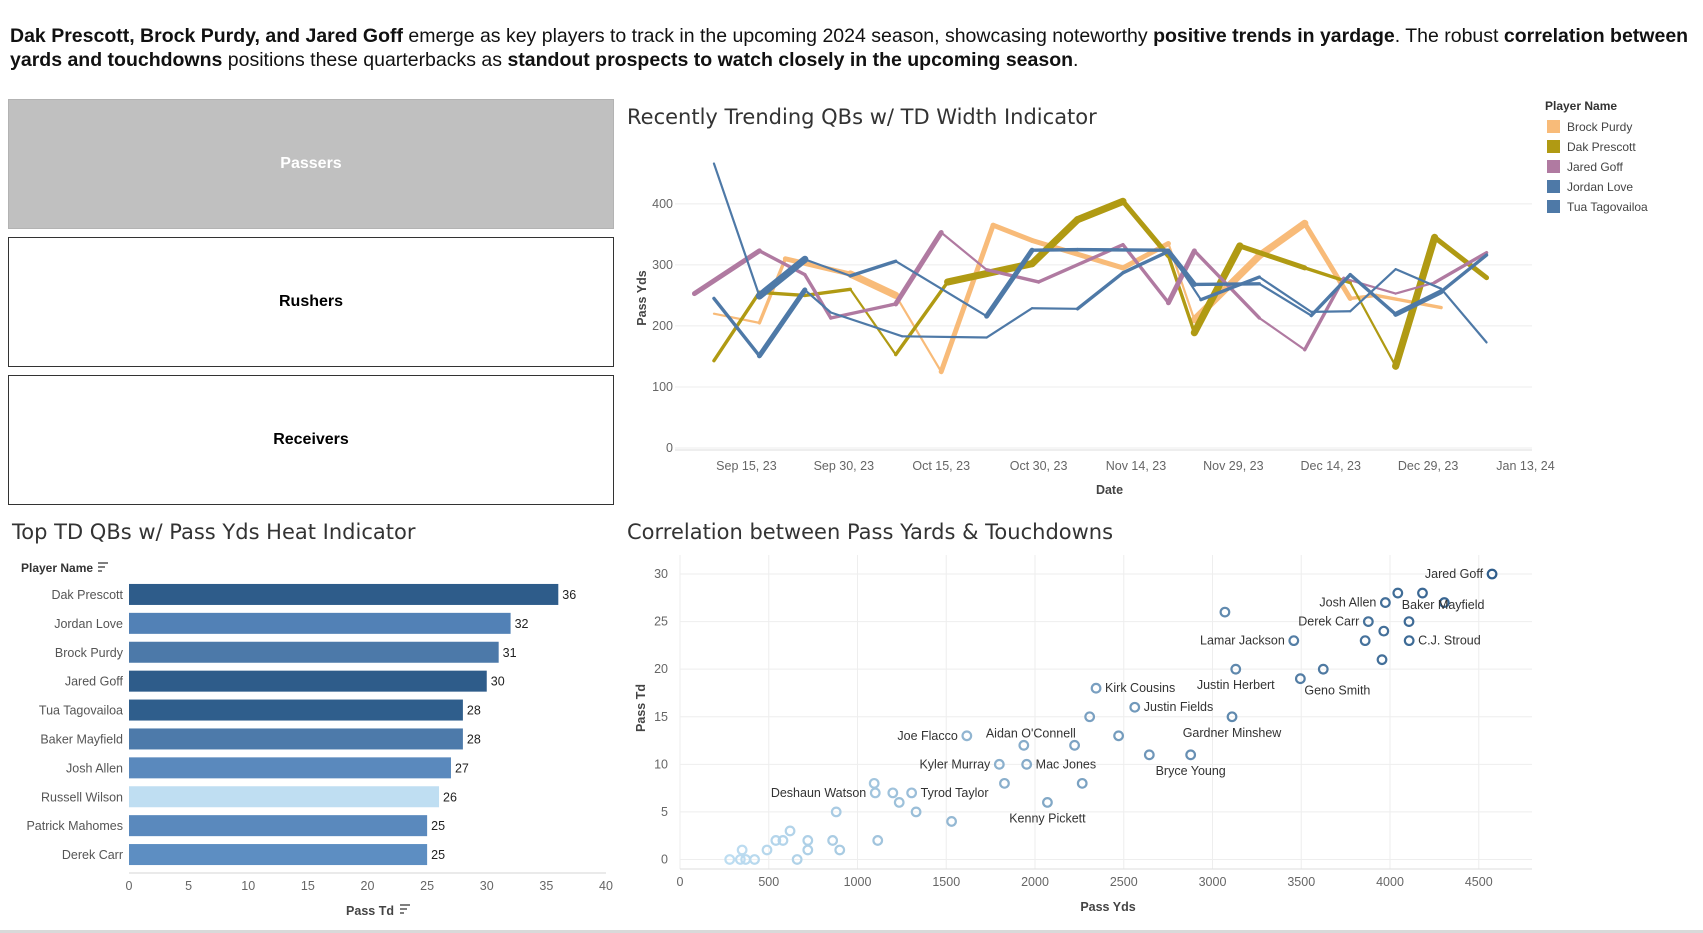 This screenshot has width=1703, height=933. I want to click on line-x-tick-label: Oct 30, 23, so click(1039, 466).